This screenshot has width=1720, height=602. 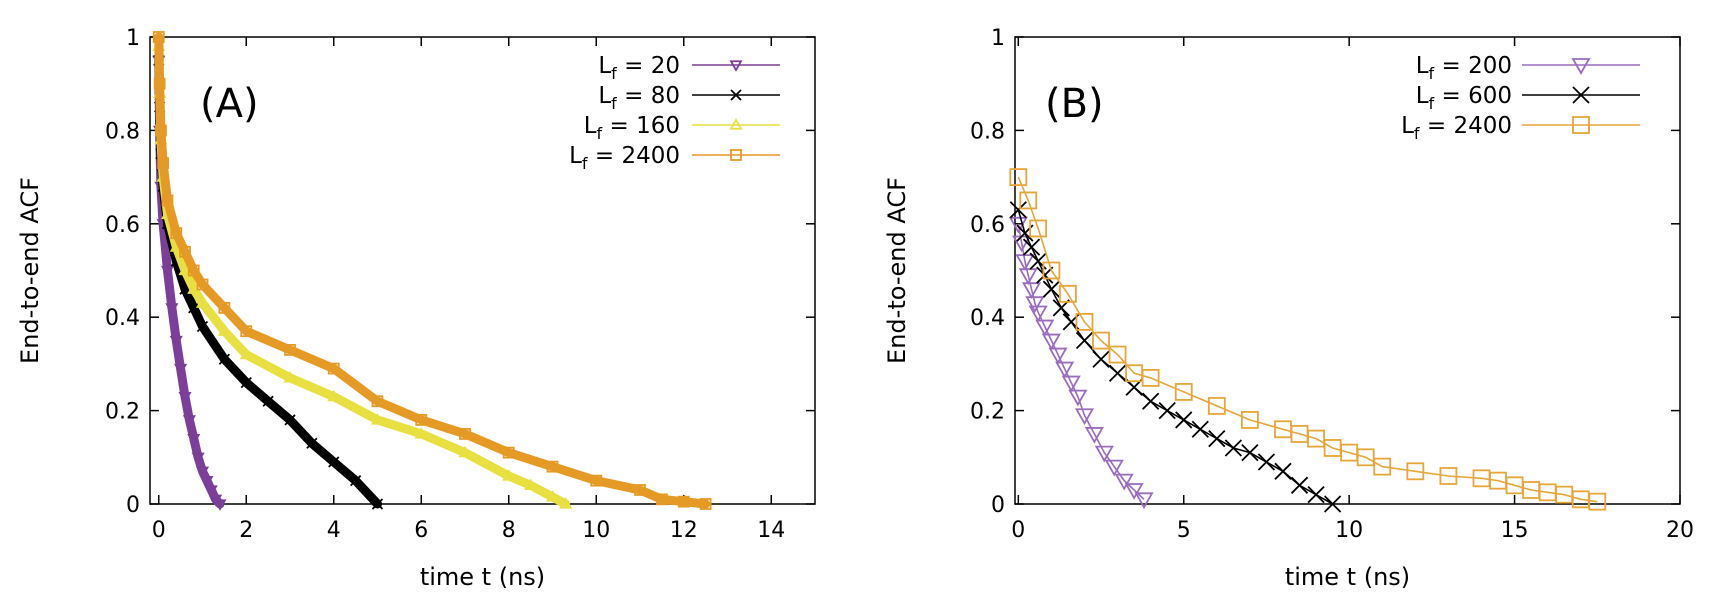 I want to click on y-tick-label: 0.6, so click(x=122, y=225).